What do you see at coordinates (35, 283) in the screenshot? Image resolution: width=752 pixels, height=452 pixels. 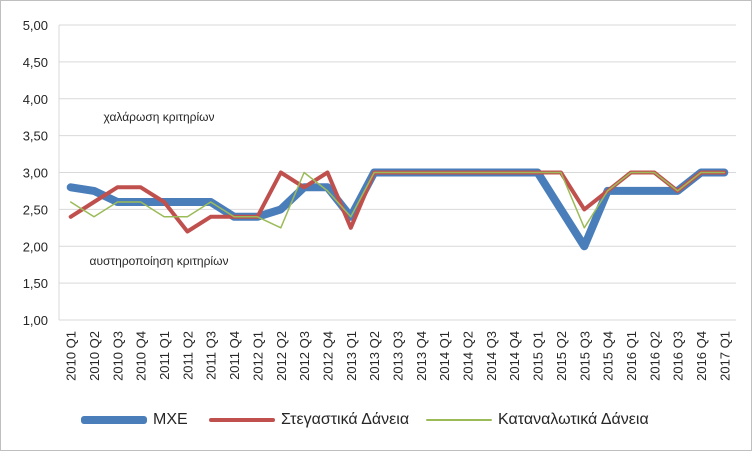 I see `y-tick-label: 1,50` at bounding box center [35, 283].